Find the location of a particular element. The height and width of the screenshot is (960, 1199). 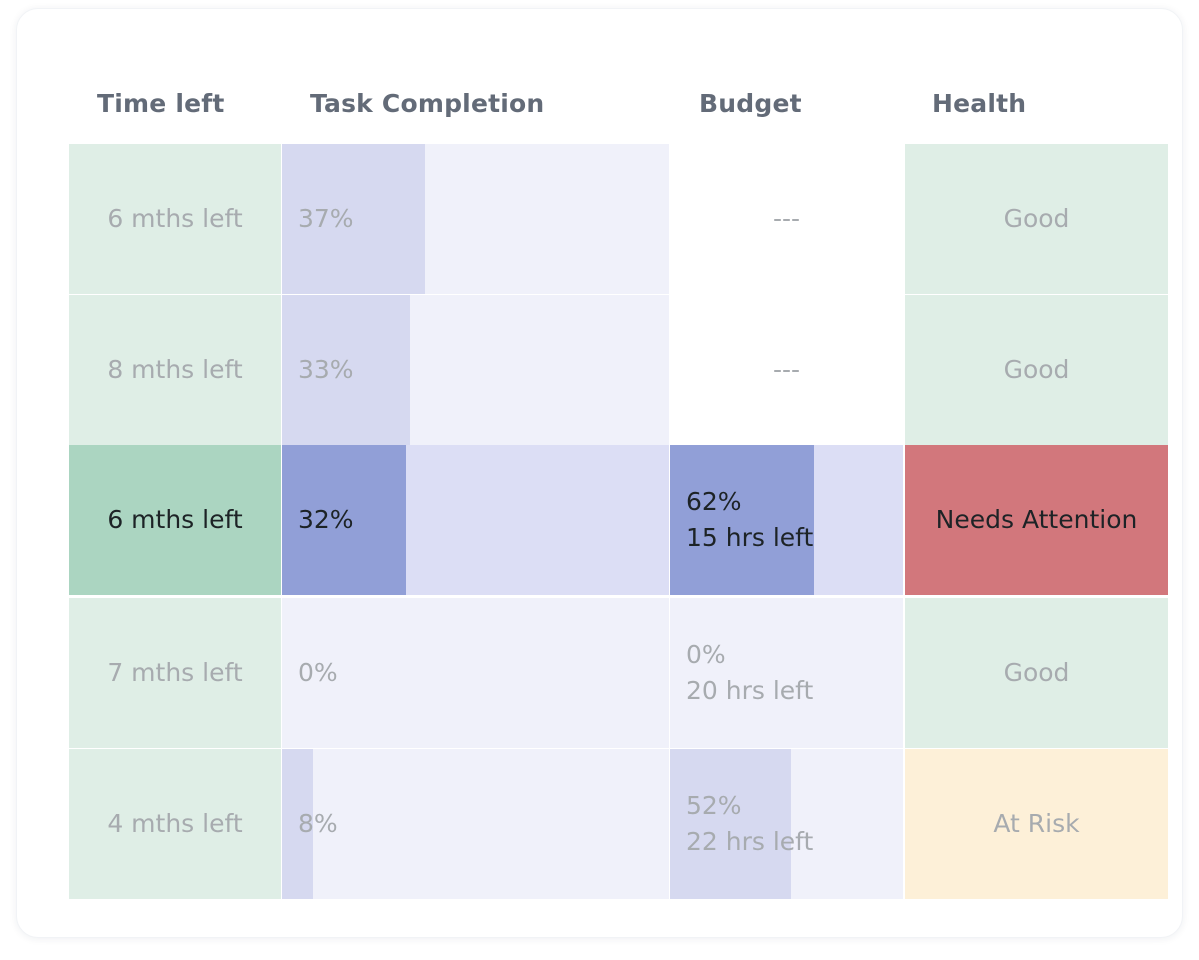

time-left-cell: 8 mths left is located at coordinates (175, 370).